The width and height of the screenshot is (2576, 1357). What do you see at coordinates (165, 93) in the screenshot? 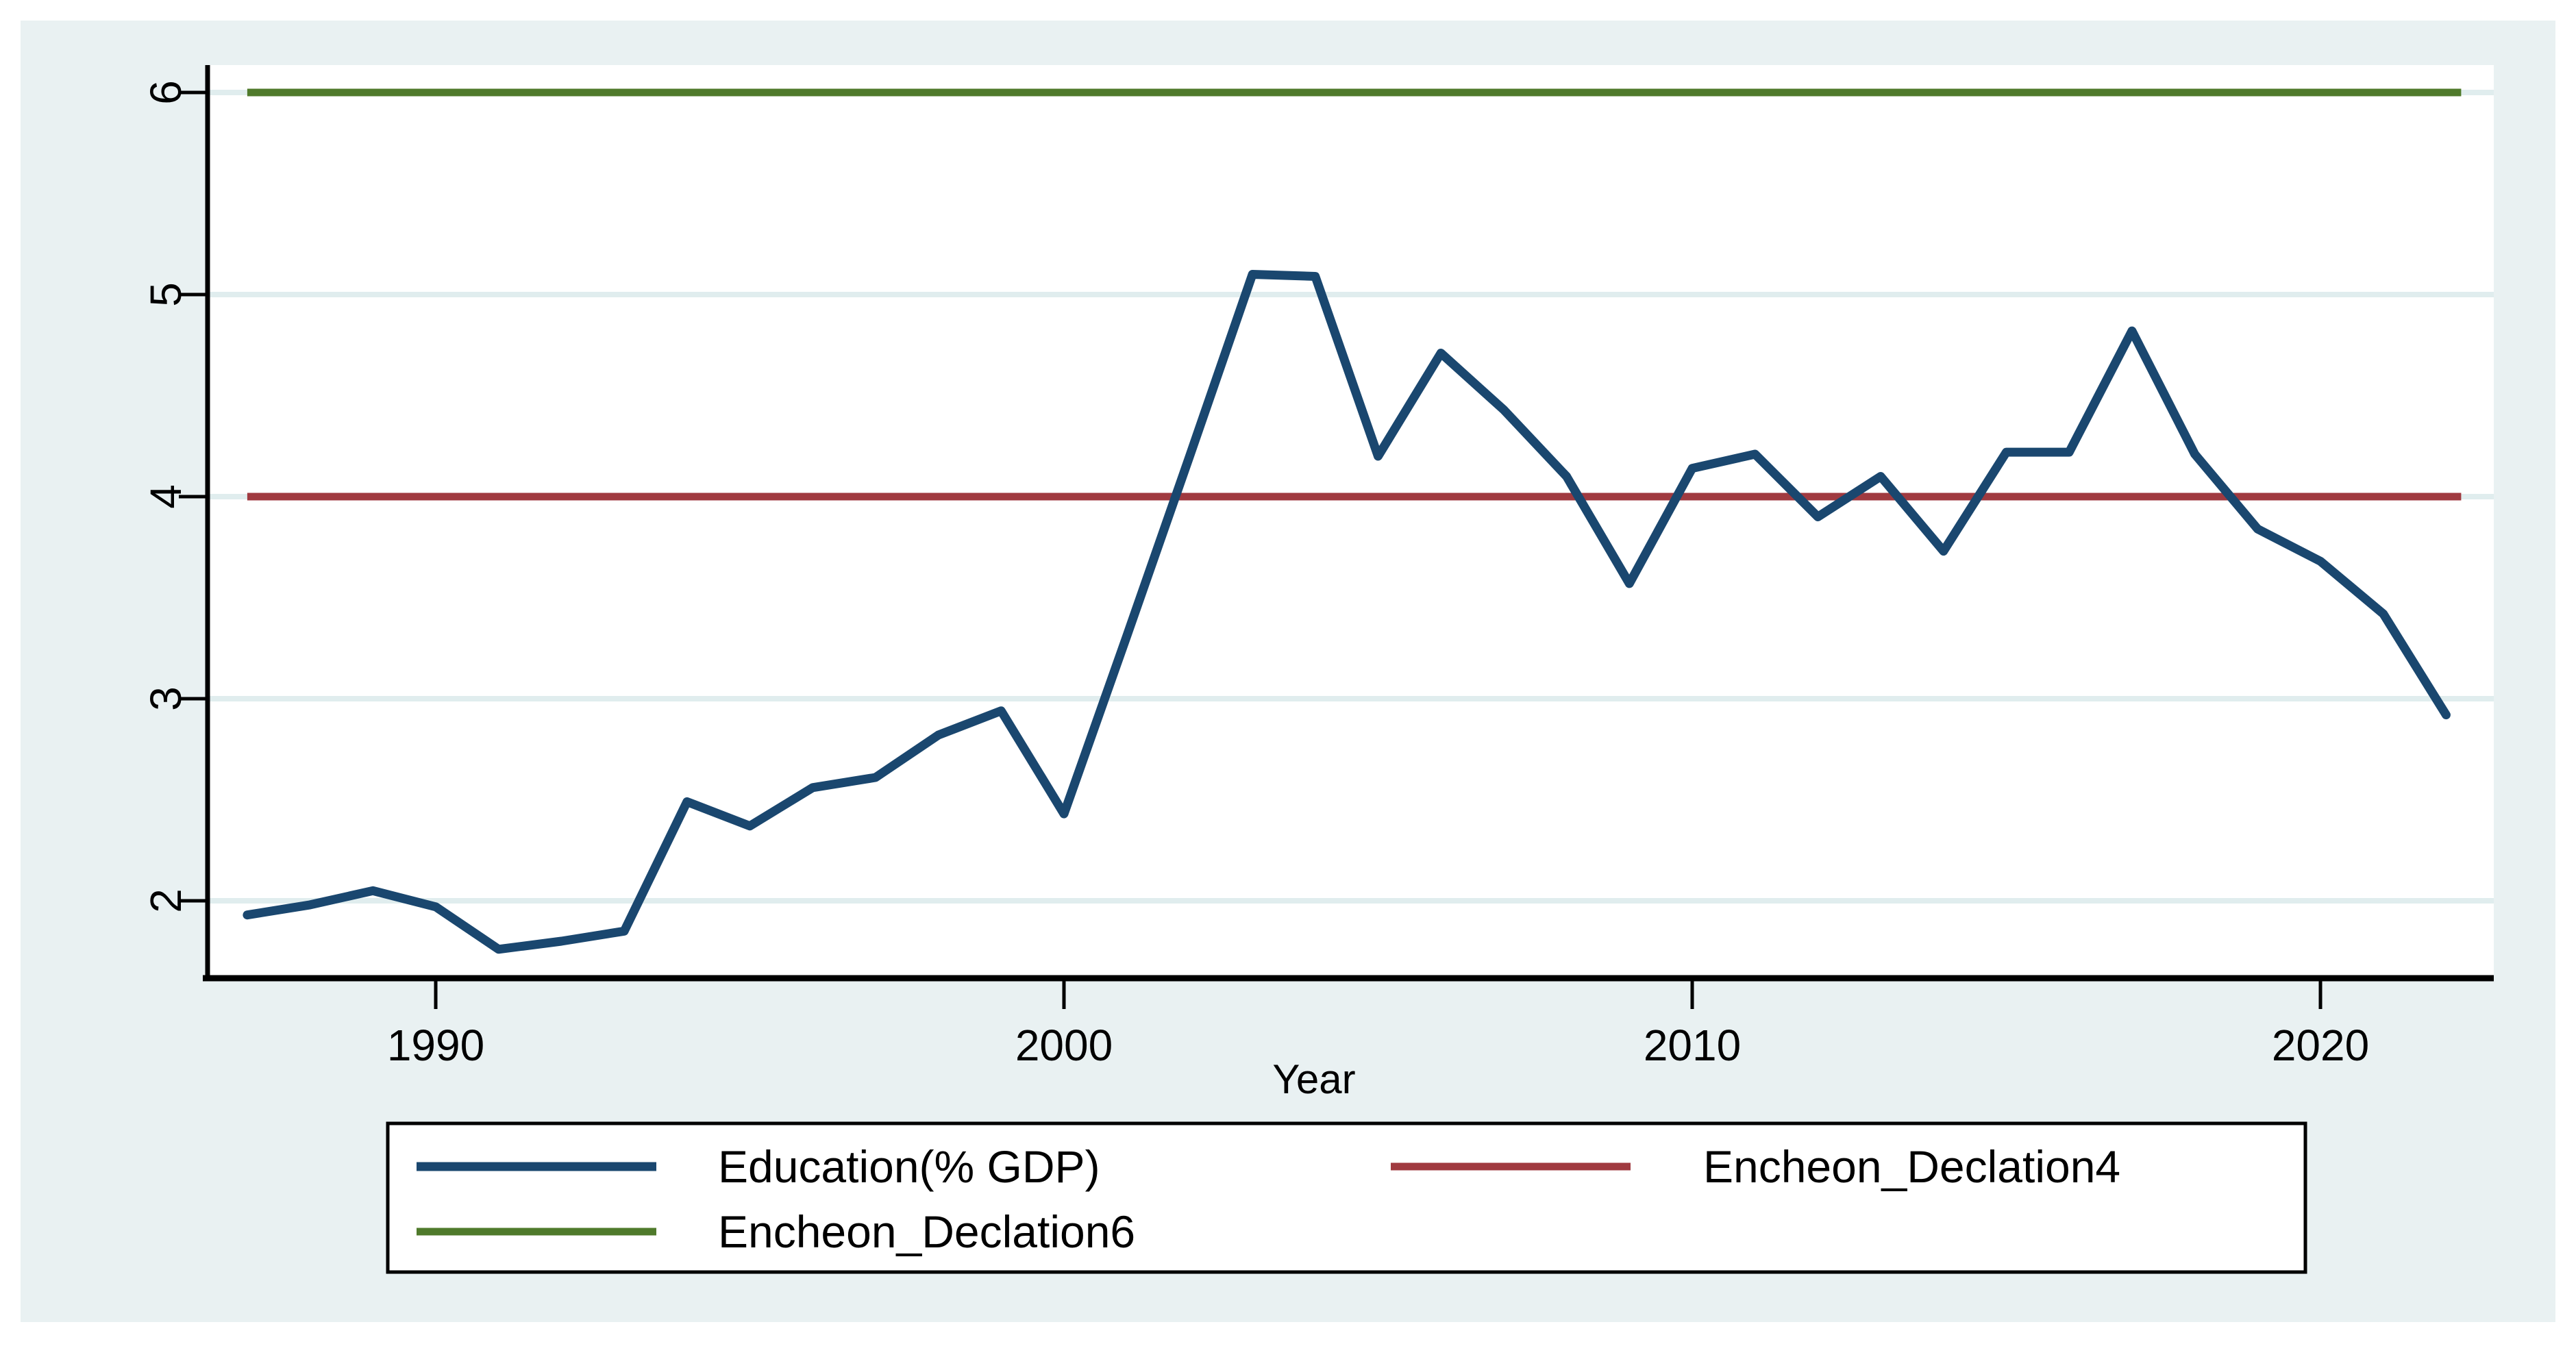
I see `y-tick-label-6: 6` at bounding box center [165, 93].